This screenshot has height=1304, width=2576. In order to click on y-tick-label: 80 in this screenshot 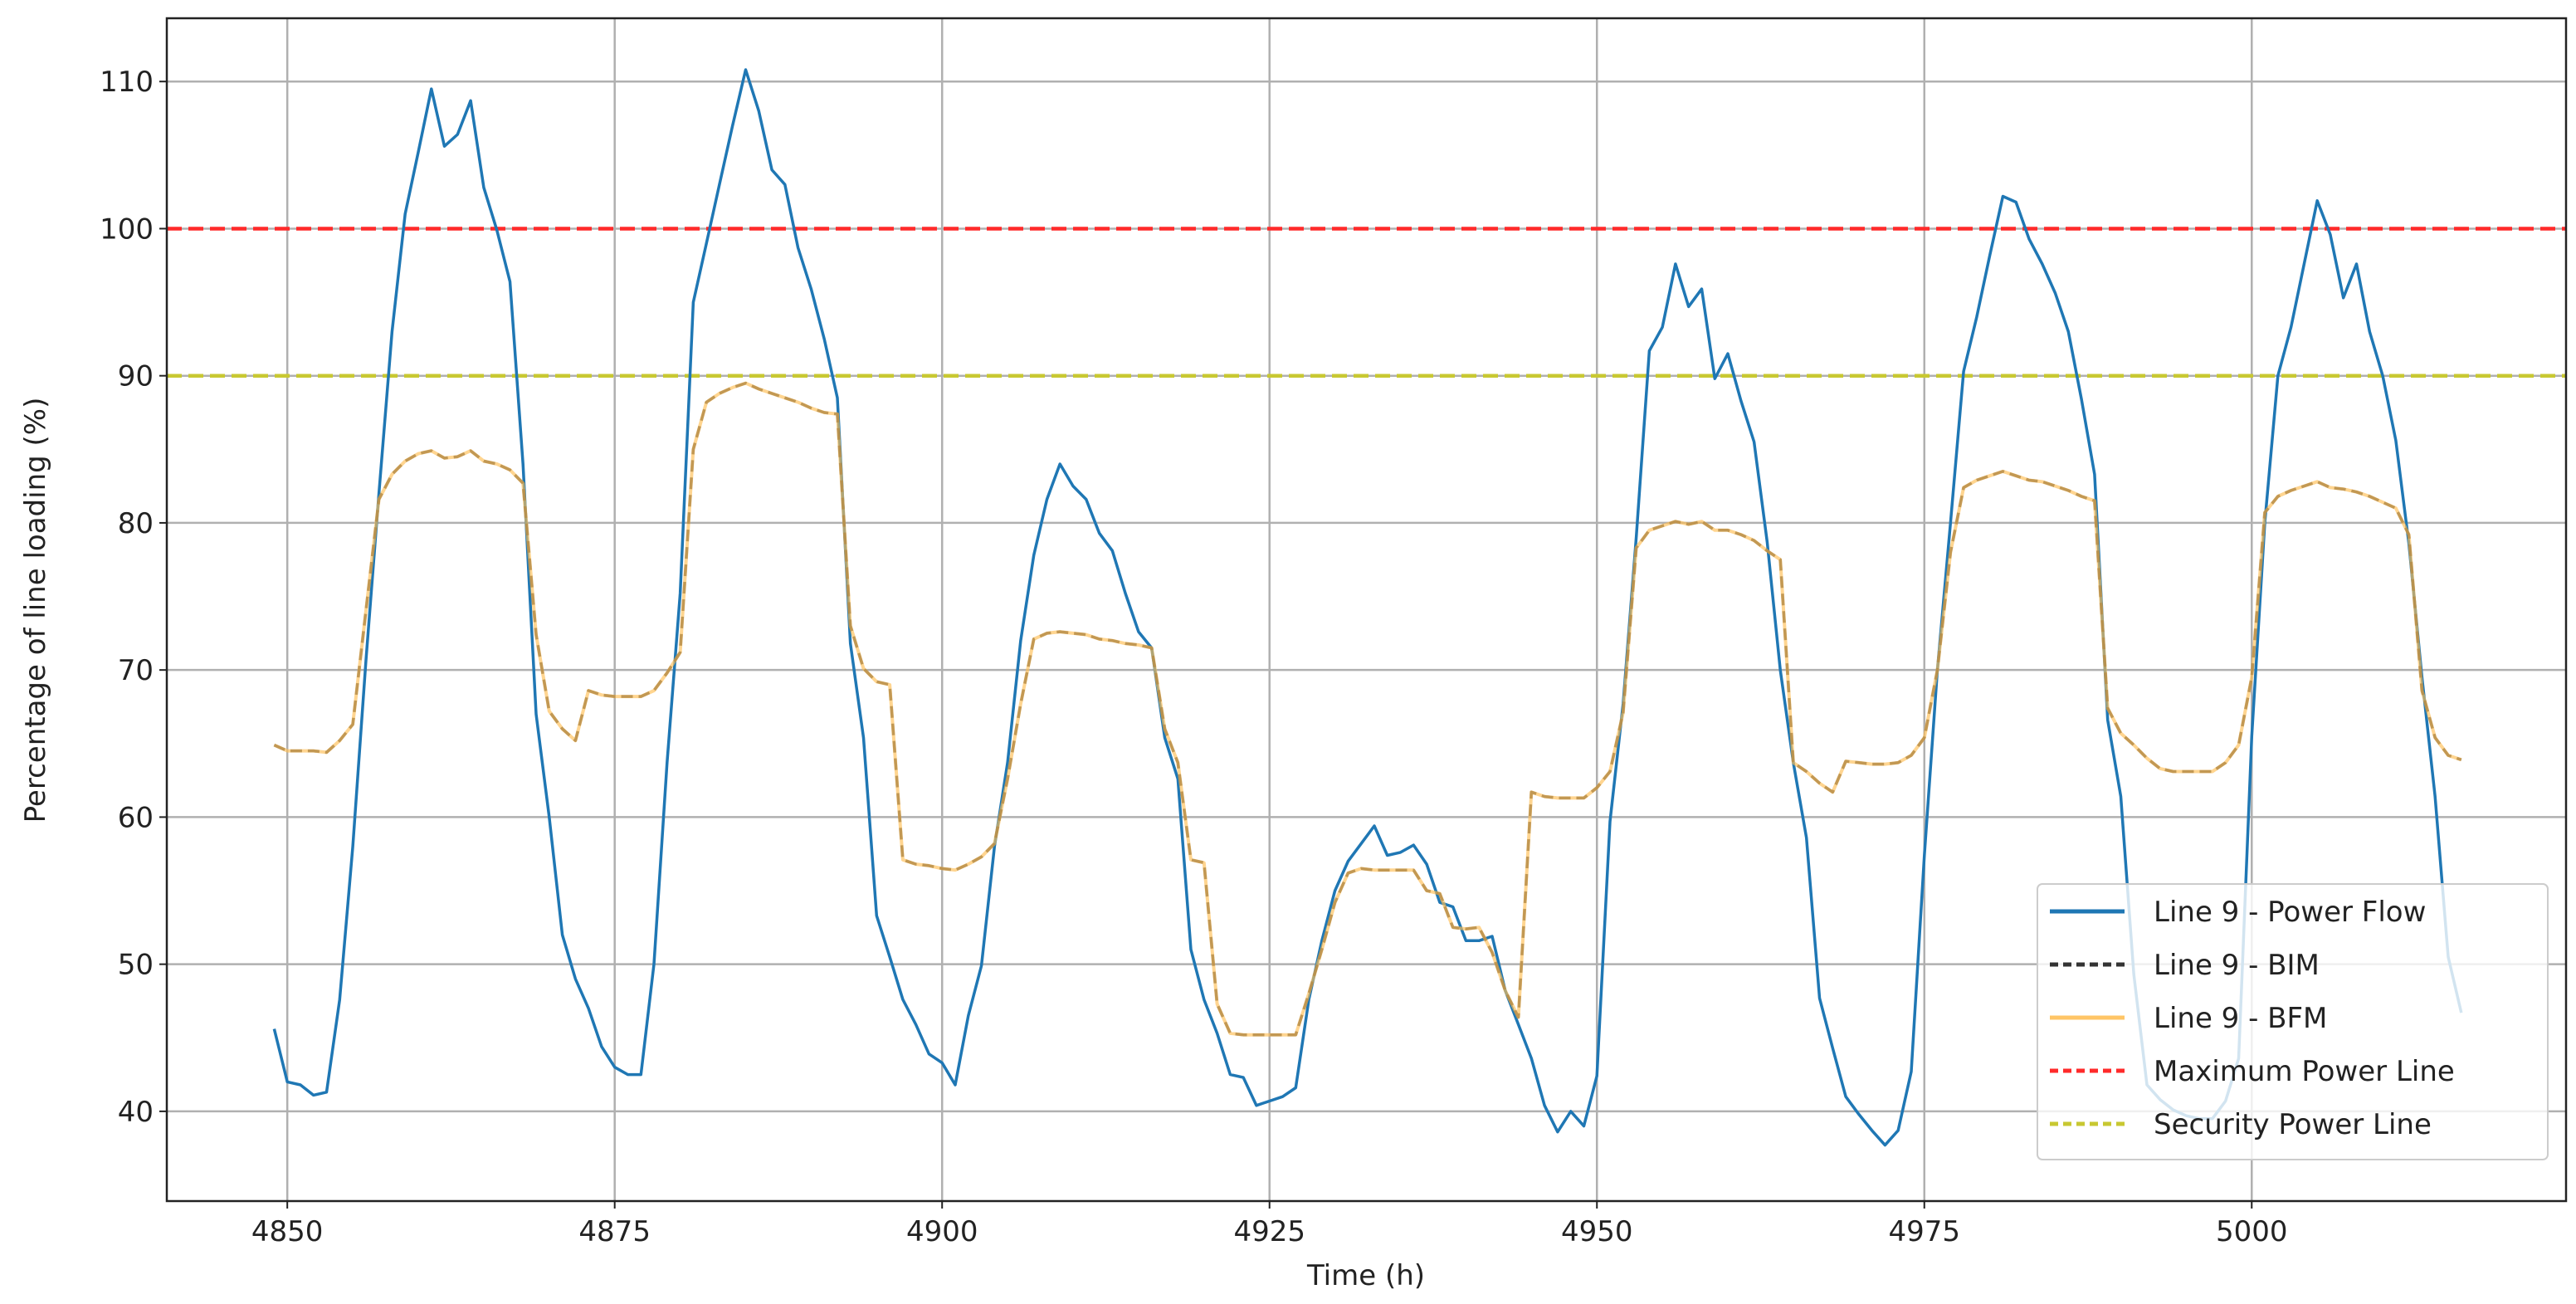, I will do `click(136, 523)`.